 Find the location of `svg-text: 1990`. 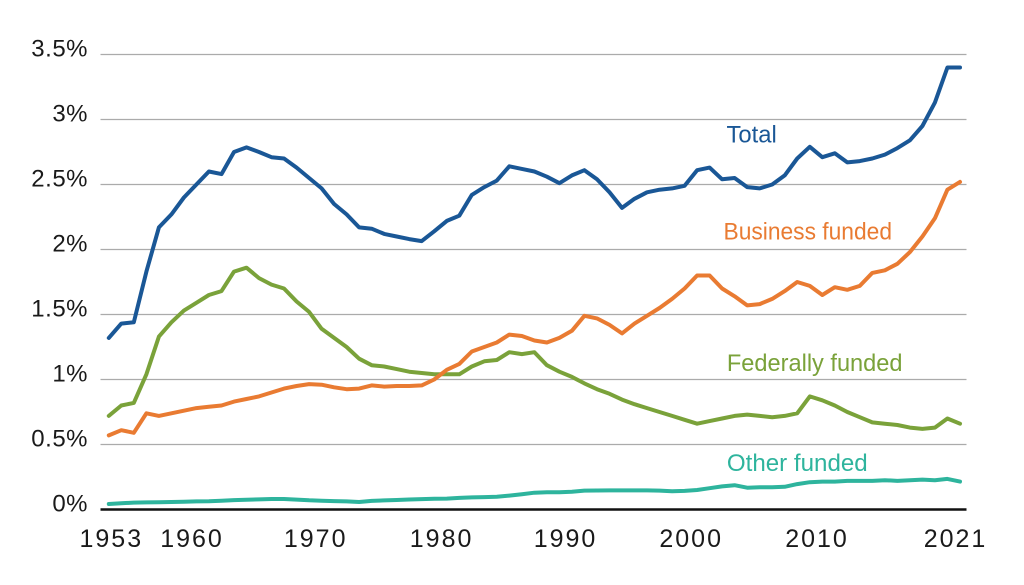

svg-text: 1990 is located at coordinates (566, 539).